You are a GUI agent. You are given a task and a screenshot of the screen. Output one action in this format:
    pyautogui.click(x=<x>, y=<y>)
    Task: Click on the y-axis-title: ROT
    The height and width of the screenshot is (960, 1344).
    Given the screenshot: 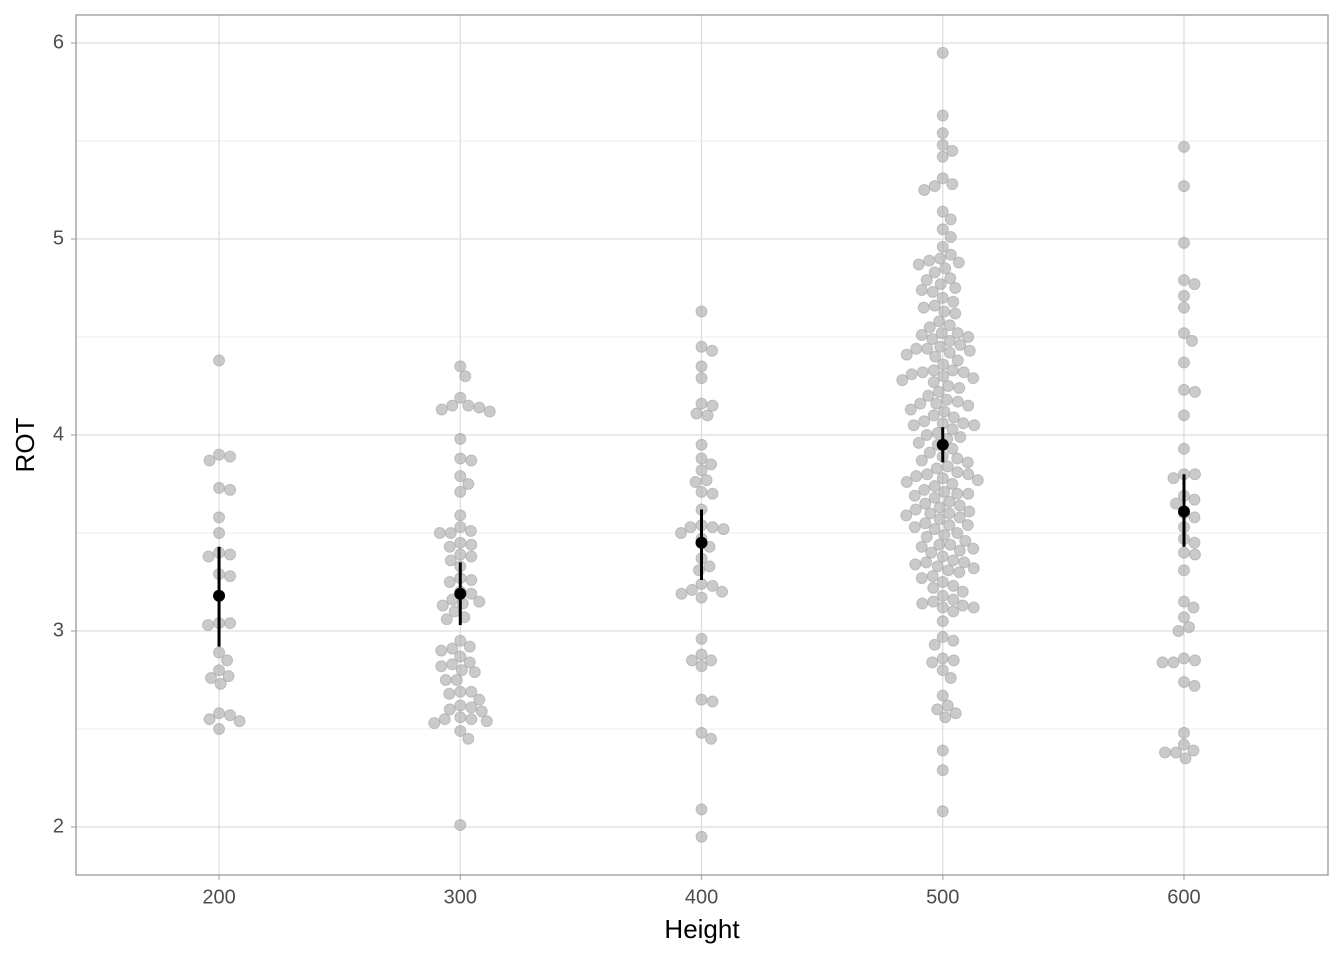 What is the action you would take?
    pyautogui.click(x=25, y=444)
    